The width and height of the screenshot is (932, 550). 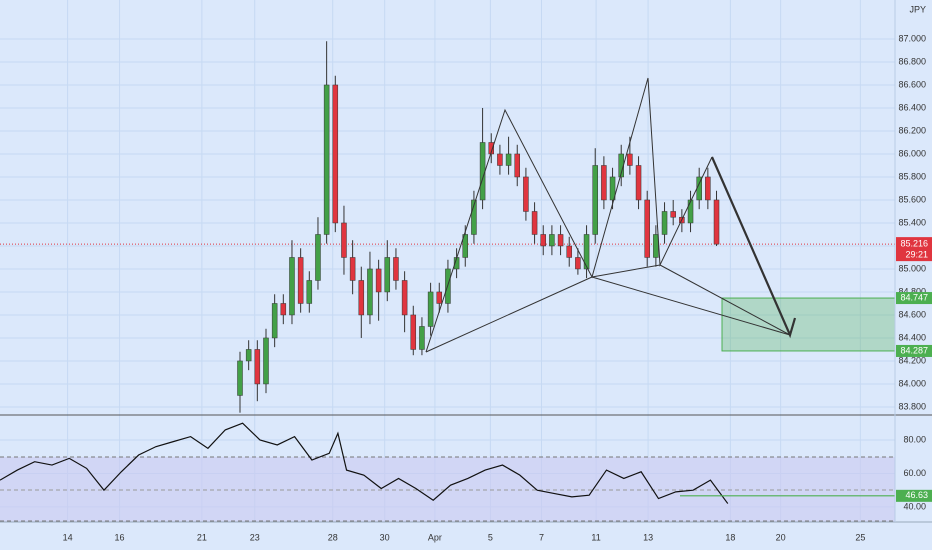 What do you see at coordinates (202, 537) in the screenshot?
I see `x-tick-label: 21` at bounding box center [202, 537].